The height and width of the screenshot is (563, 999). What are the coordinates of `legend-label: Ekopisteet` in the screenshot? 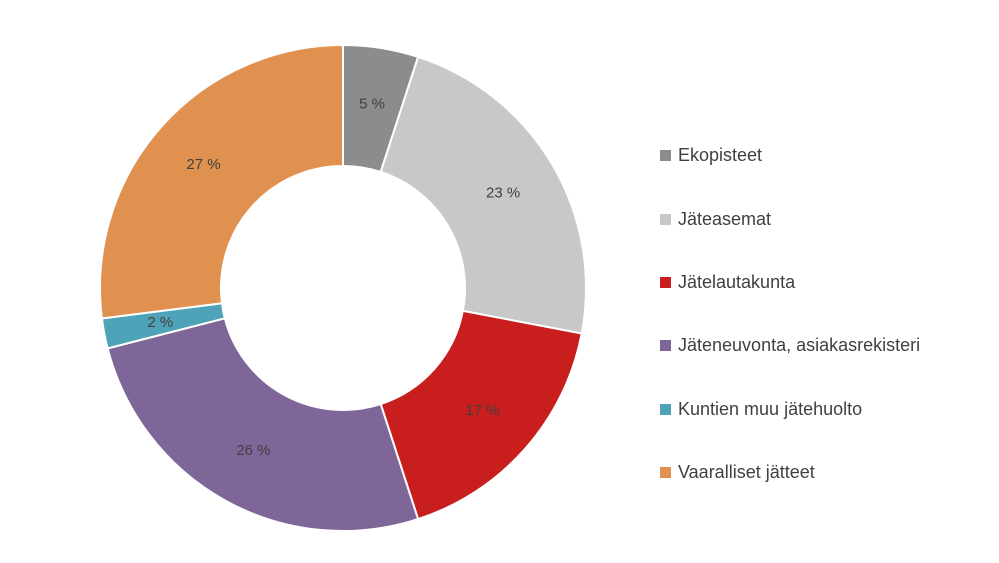 It's located at (720, 155).